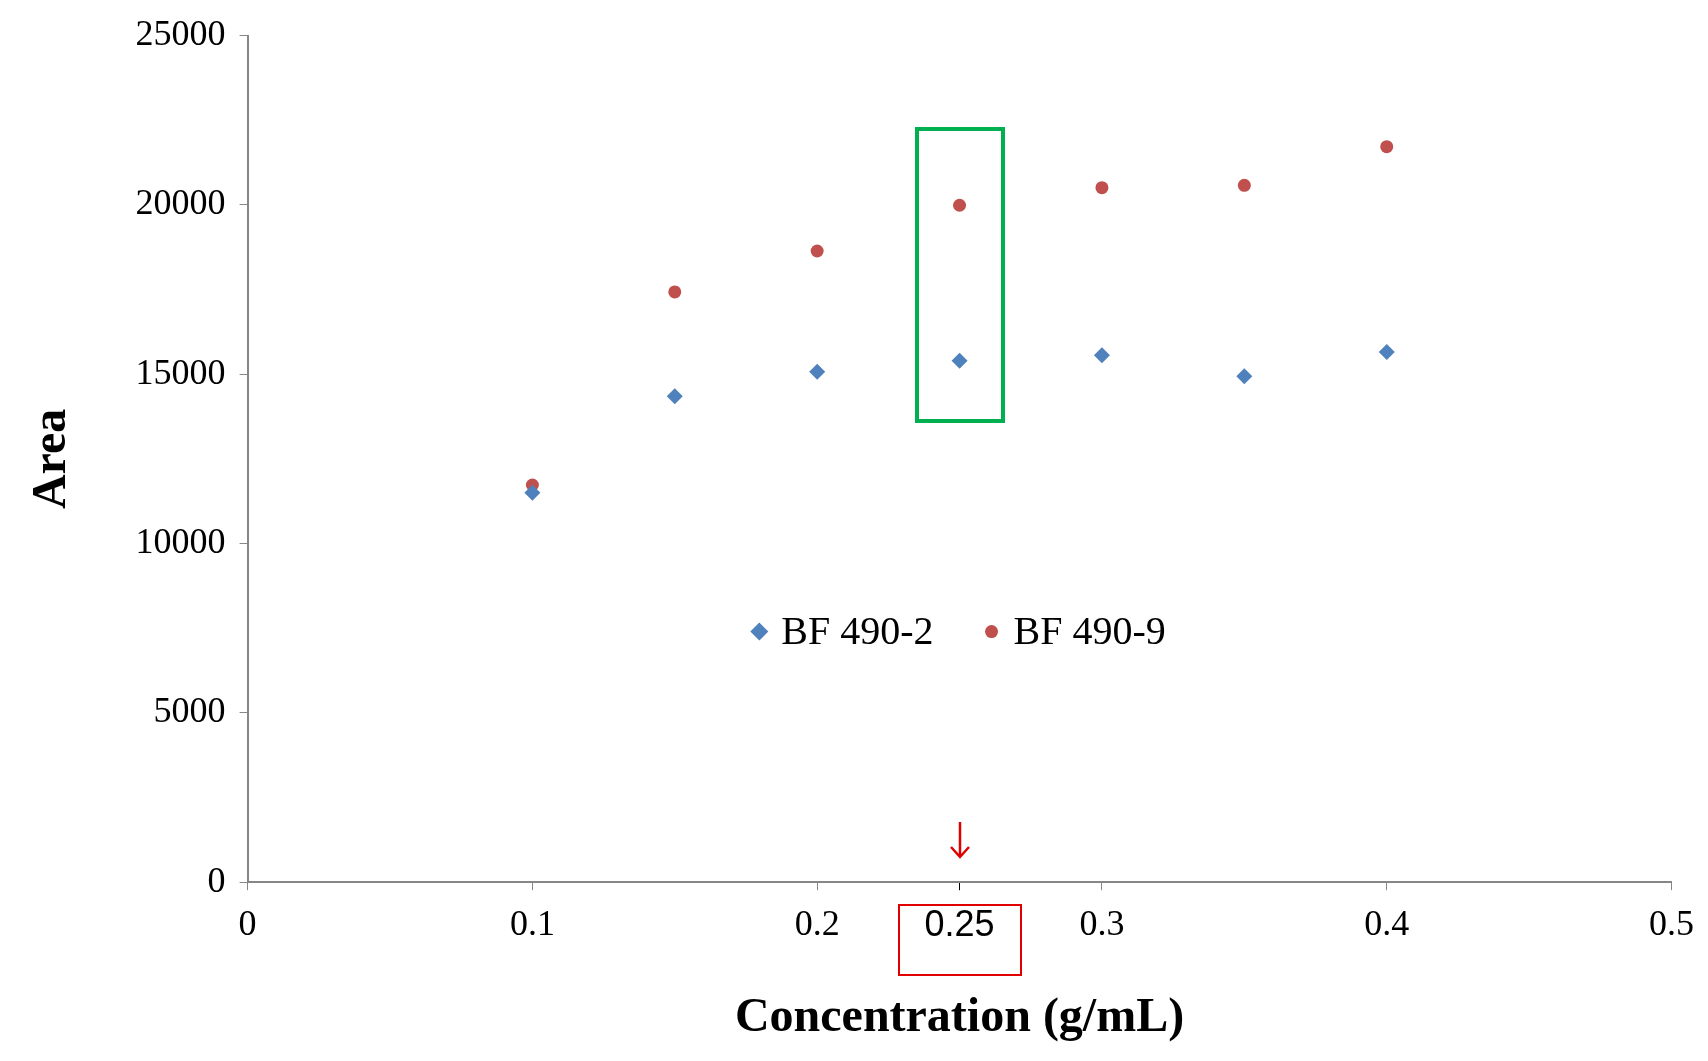  Describe the element at coordinates (817, 923) in the screenshot. I see `x-tick-label: 0.2` at that location.